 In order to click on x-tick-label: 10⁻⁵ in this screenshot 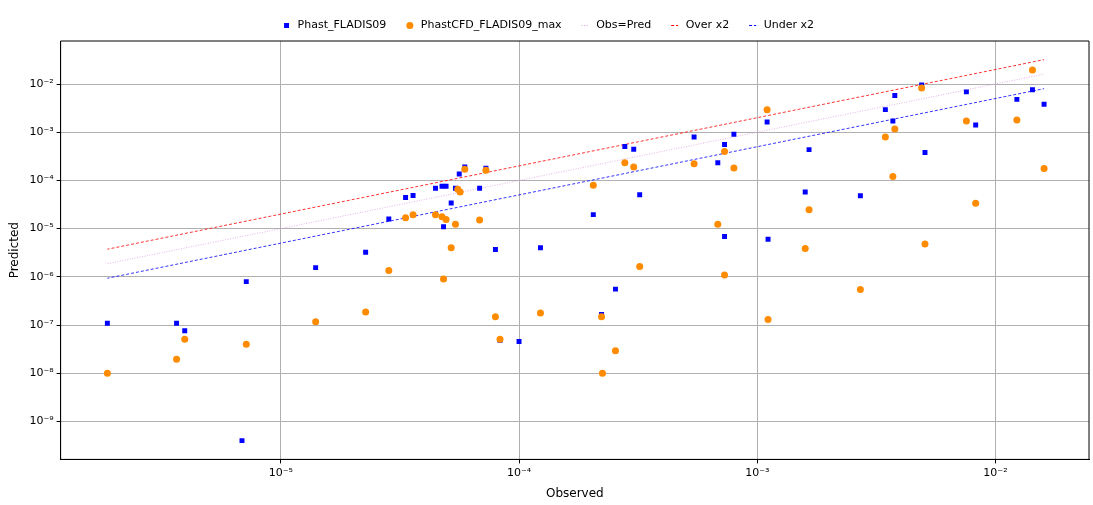, I will do `click(280, 472)`.